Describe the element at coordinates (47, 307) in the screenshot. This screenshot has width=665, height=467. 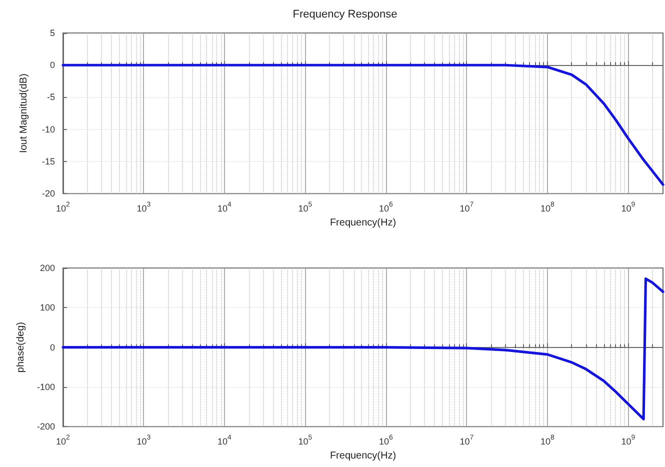
I see `y-tick-label: 100` at that location.